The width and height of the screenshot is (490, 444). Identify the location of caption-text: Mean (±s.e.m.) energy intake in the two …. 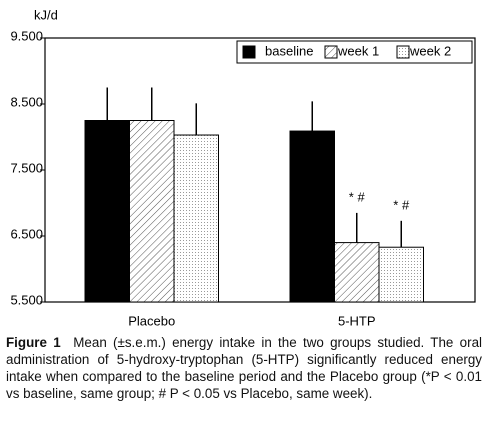
(244, 368).